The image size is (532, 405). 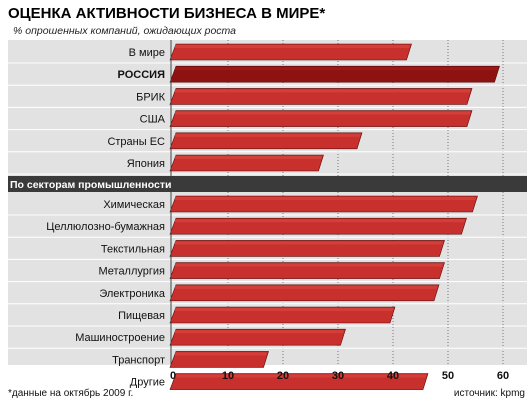 What do you see at coordinates (132, 294) in the screenshot?
I see `category-label: Электроника` at bounding box center [132, 294].